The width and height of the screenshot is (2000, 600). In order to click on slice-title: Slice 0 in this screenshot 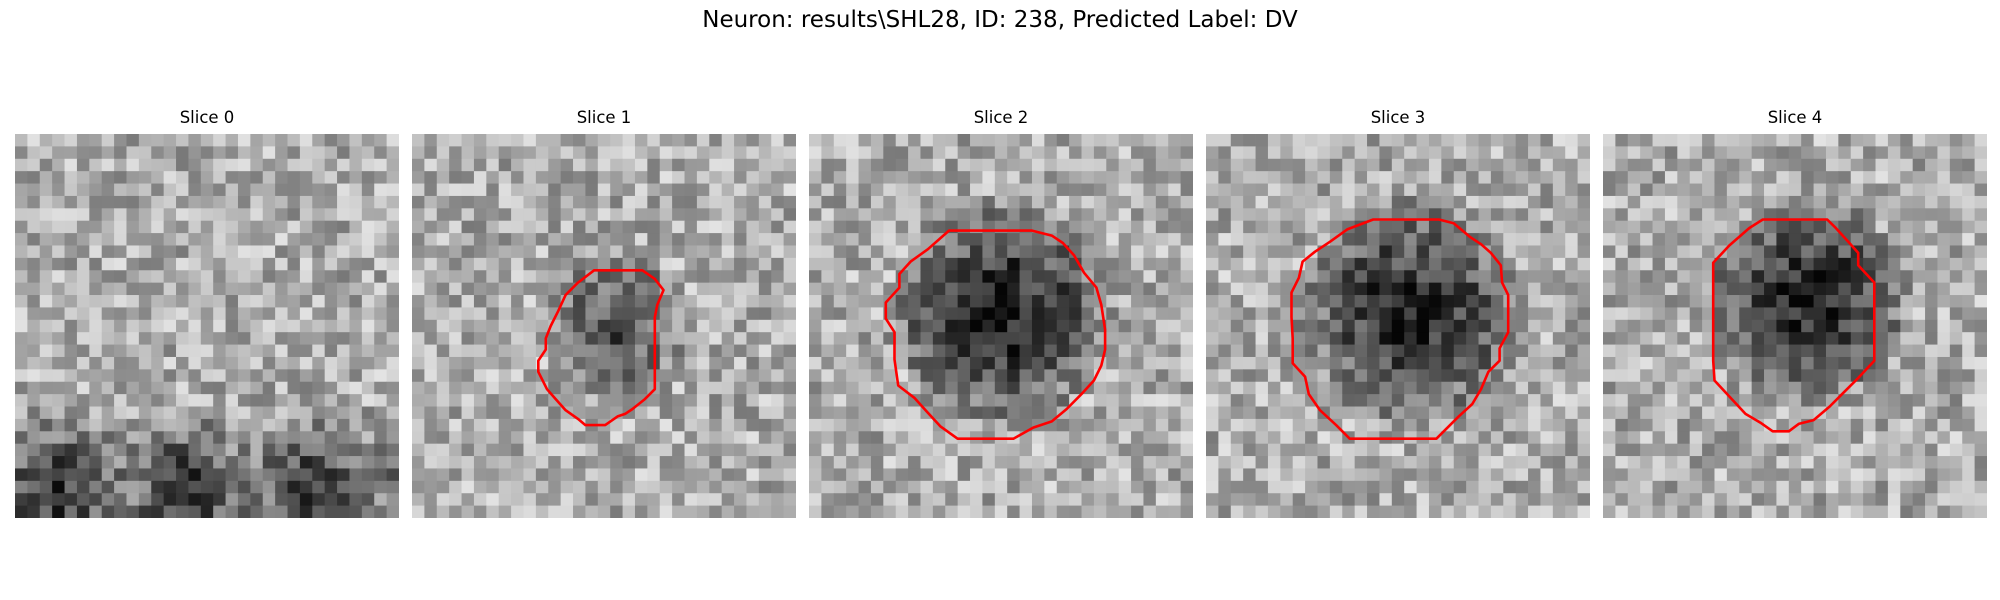, I will do `click(207, 117)`.